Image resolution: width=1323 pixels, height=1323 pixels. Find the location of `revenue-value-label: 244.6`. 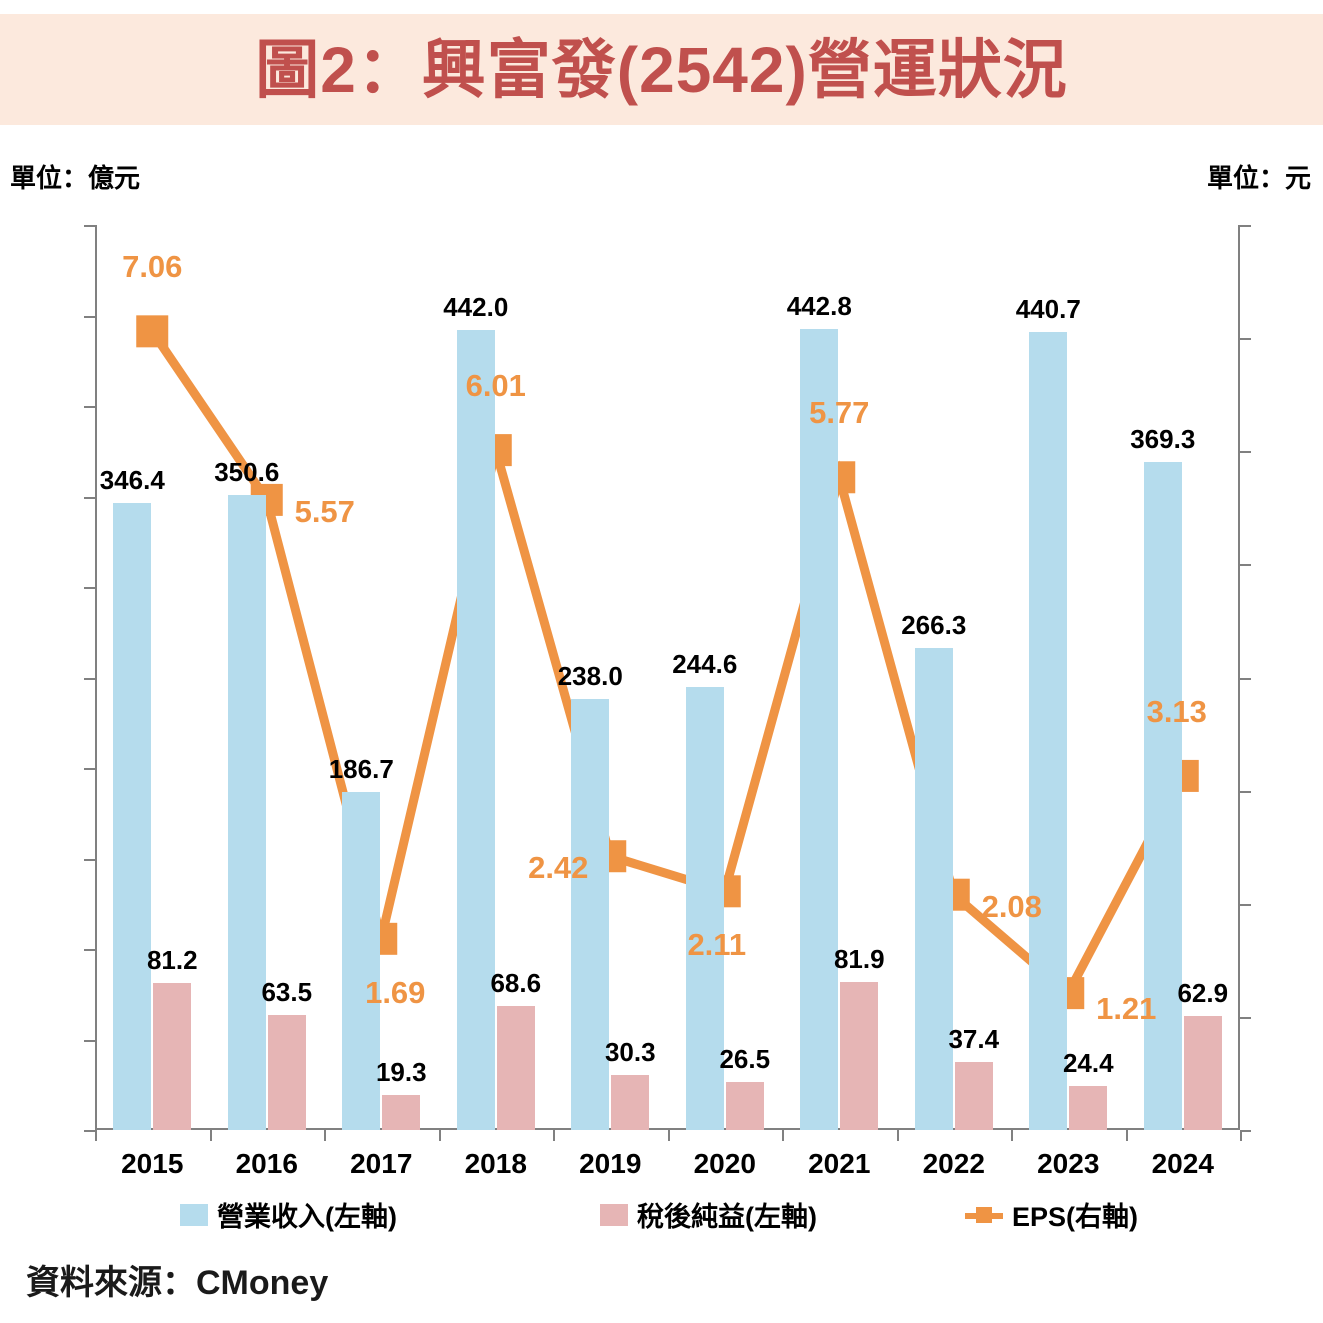

revenue-value-label: 244.6 is located at coordinates (705, 664).